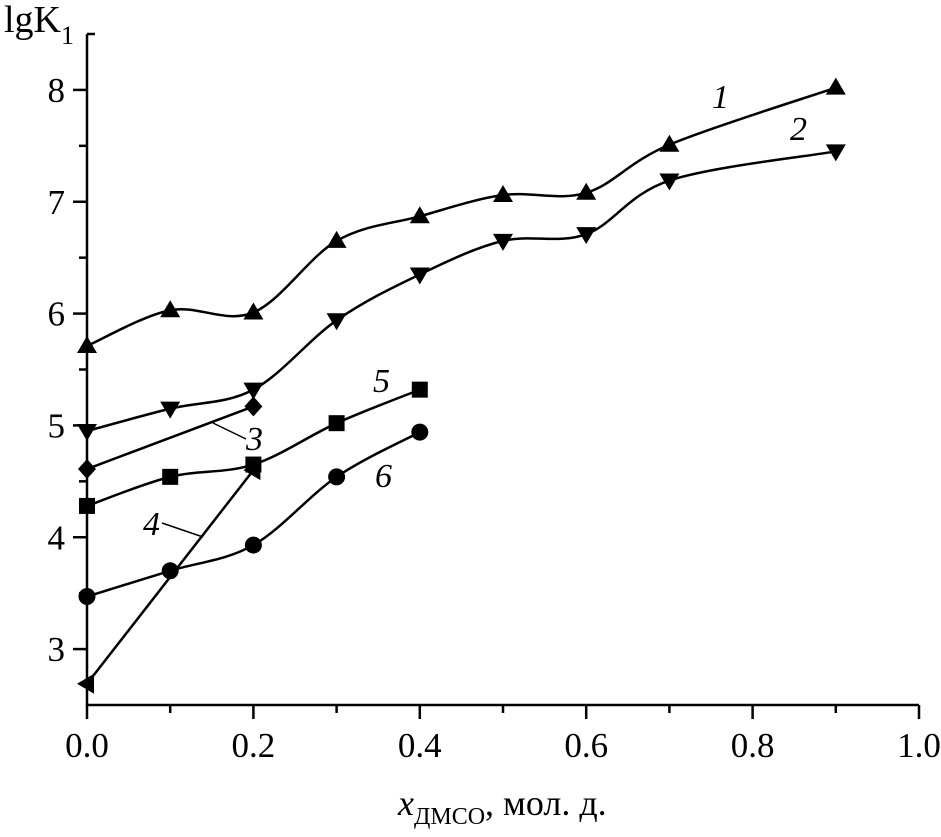 This screenshot has height=837, width=941. Describe the element at coordinates (170, 438) in the screenshot. I see `series-3-line` at that location.